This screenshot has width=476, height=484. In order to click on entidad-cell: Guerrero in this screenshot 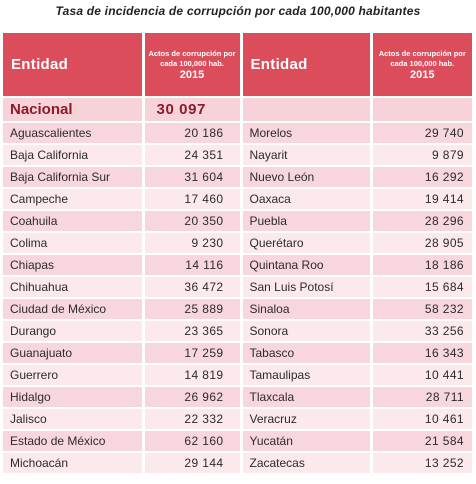, I will do `click(74, 375)`.